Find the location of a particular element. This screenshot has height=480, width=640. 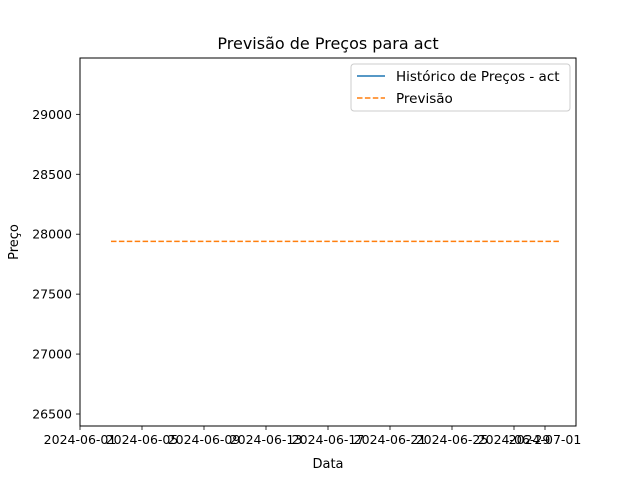

x-tick-label: 2024-07-01 is located at coordinates (545, 439).